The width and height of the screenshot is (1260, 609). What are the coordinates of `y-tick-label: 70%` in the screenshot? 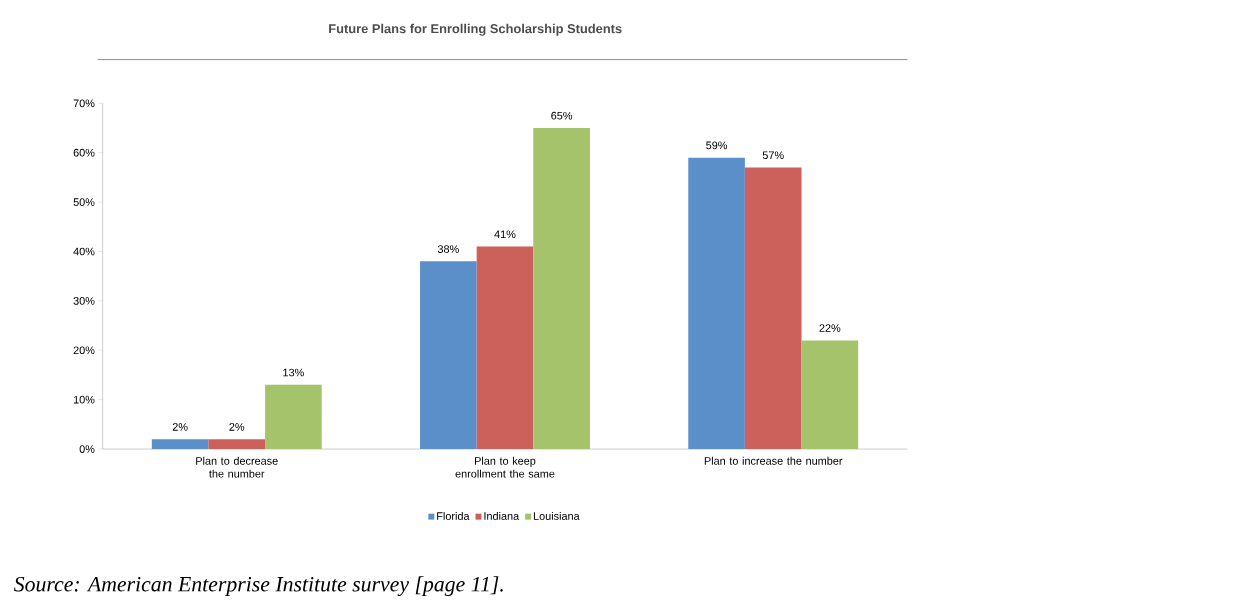 It's located at (84, 103).